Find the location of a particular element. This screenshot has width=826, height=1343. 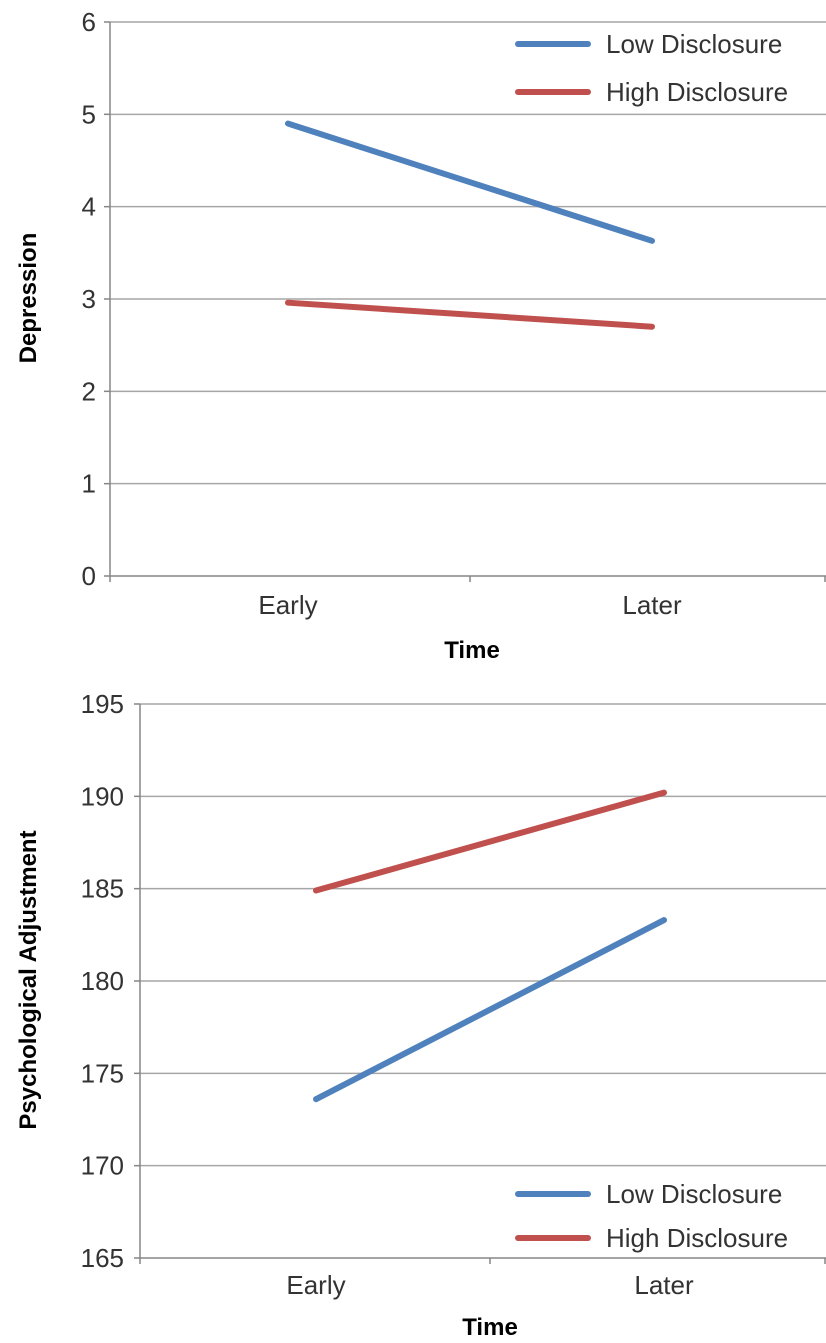

y-tick-label: 170 is located at coordinates (102, 1166).